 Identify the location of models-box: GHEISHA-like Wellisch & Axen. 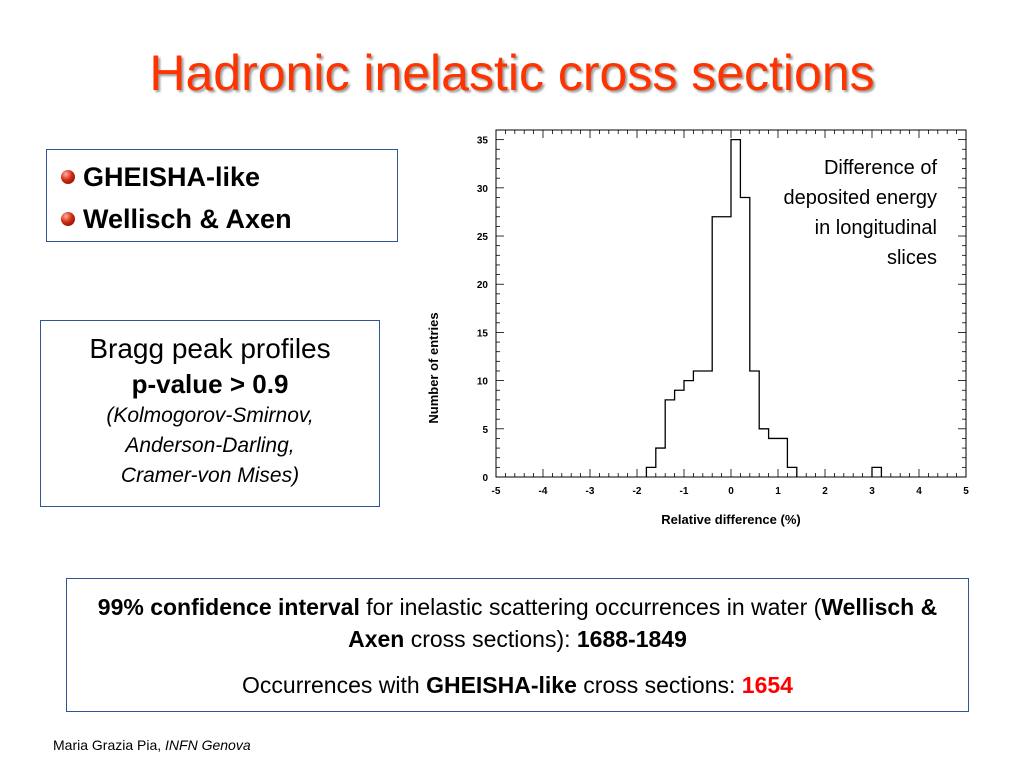
(222, 195).